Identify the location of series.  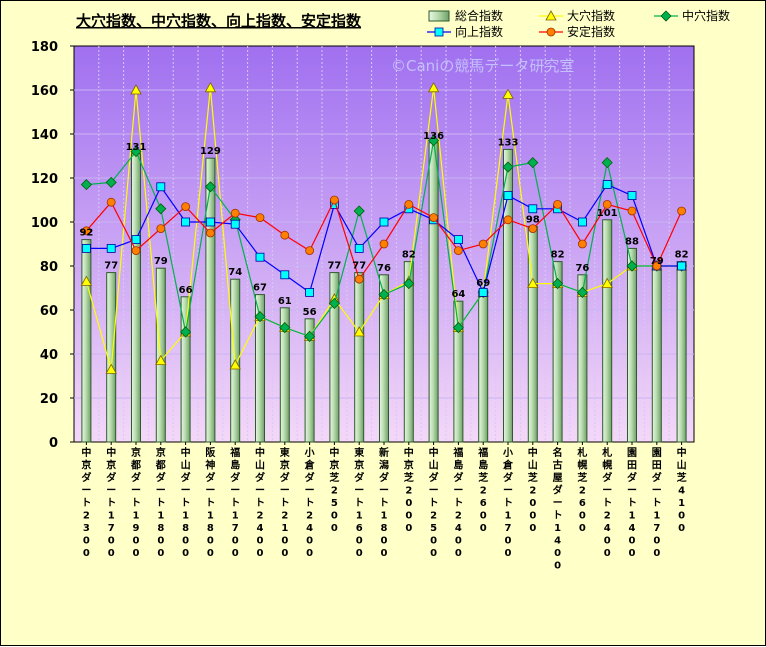
(384, 239).